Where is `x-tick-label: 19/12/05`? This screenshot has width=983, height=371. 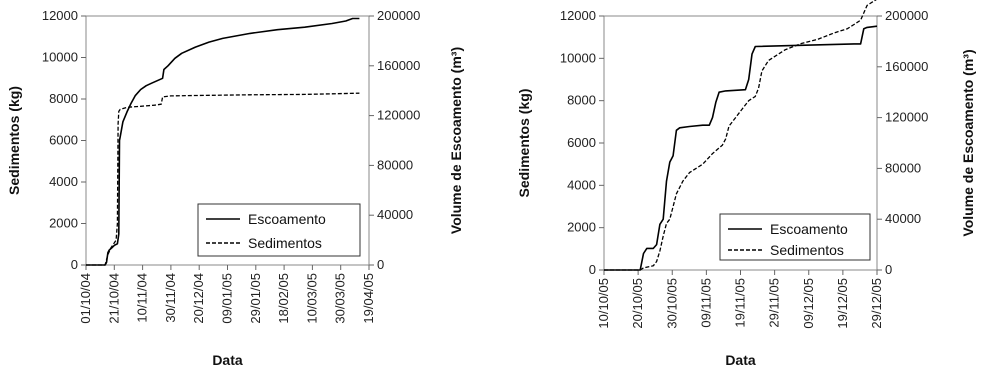 x-tick-label: 19/12/05 is located at coordinates (842, 303).